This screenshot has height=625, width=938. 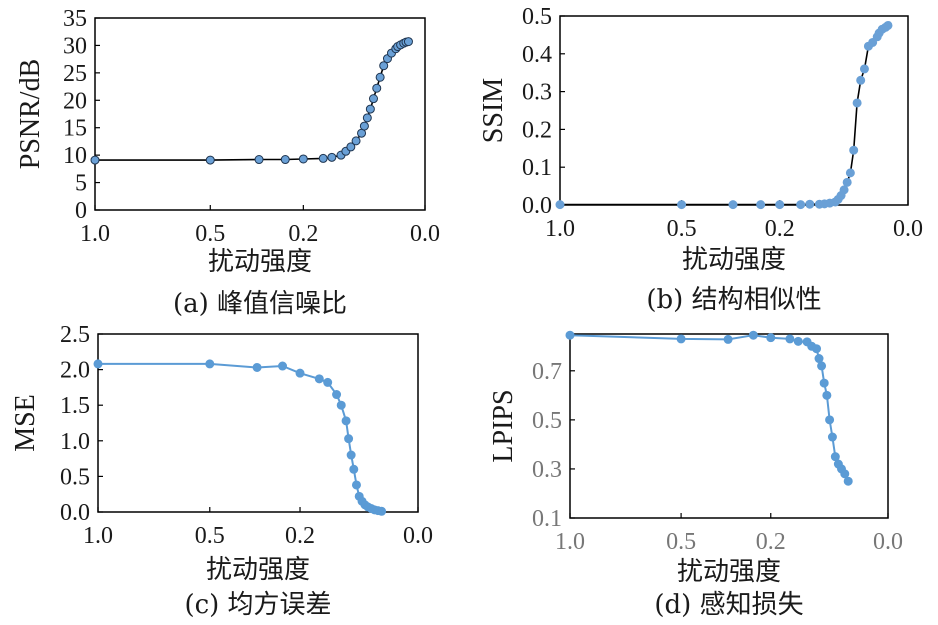 I want to click on y-tick-label: 0.2, so click(x=537, y=130).